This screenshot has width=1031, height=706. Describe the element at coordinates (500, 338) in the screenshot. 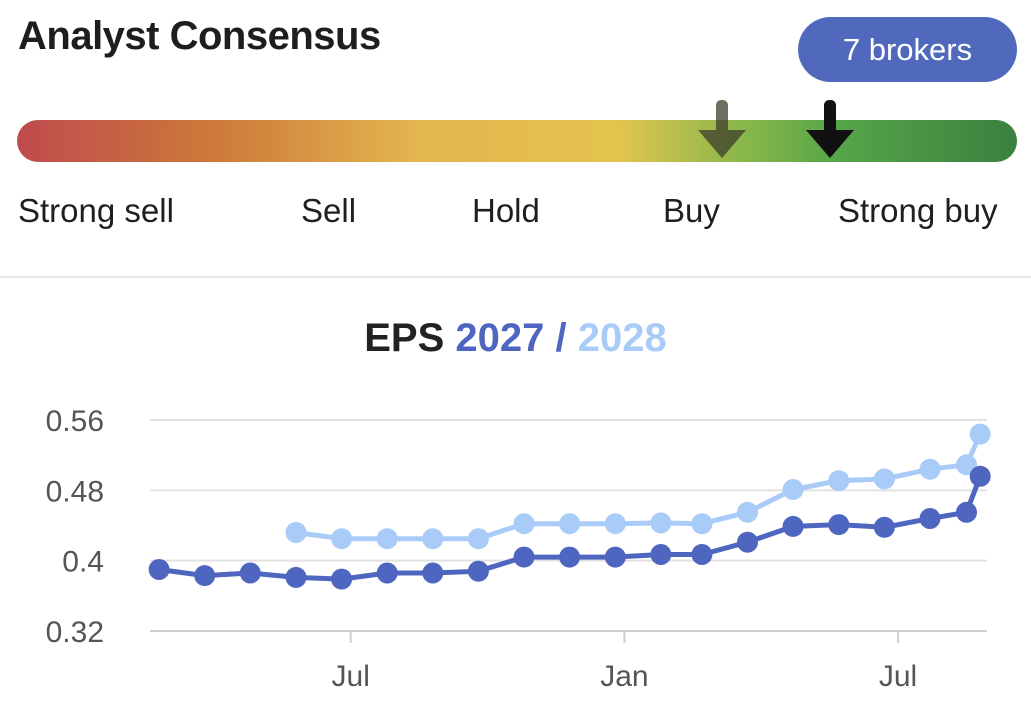

I see `chart-title-series-2027: 2027` at that location.